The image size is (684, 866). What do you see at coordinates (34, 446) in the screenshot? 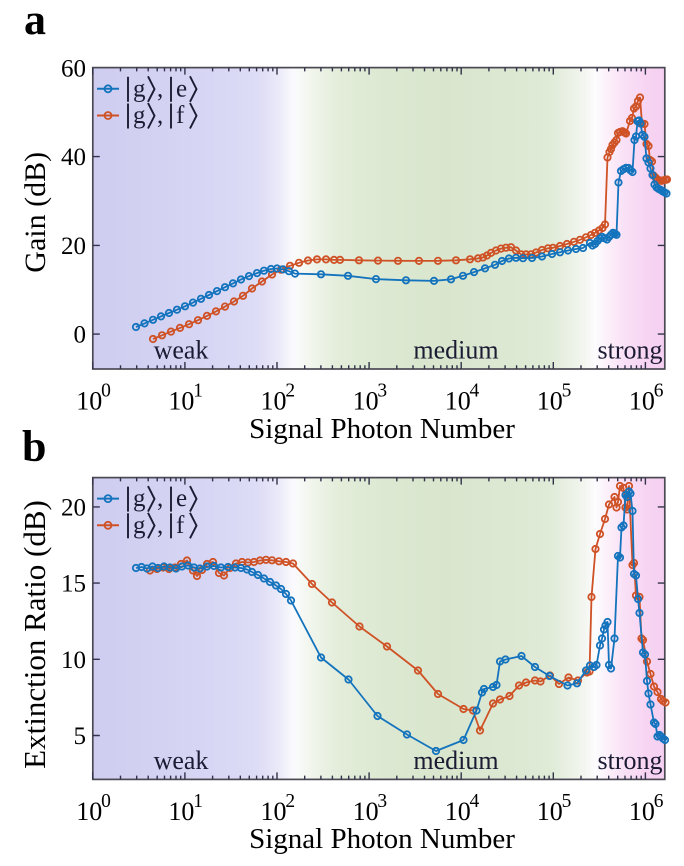
I see `svg-text: b` at bounding box center [34, 446].